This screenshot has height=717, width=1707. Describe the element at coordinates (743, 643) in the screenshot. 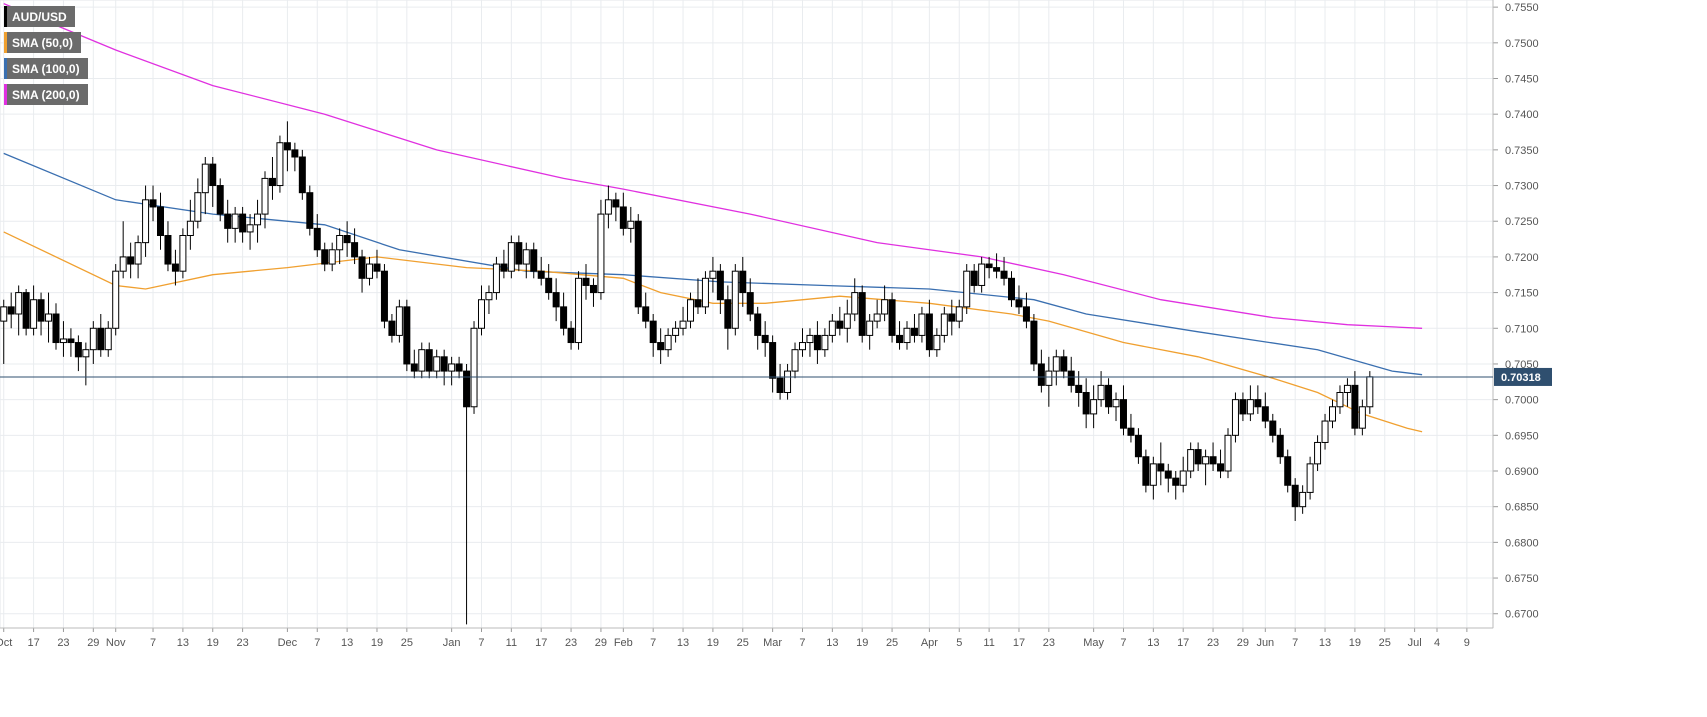

I see `x-tick-label: 25` at that location.